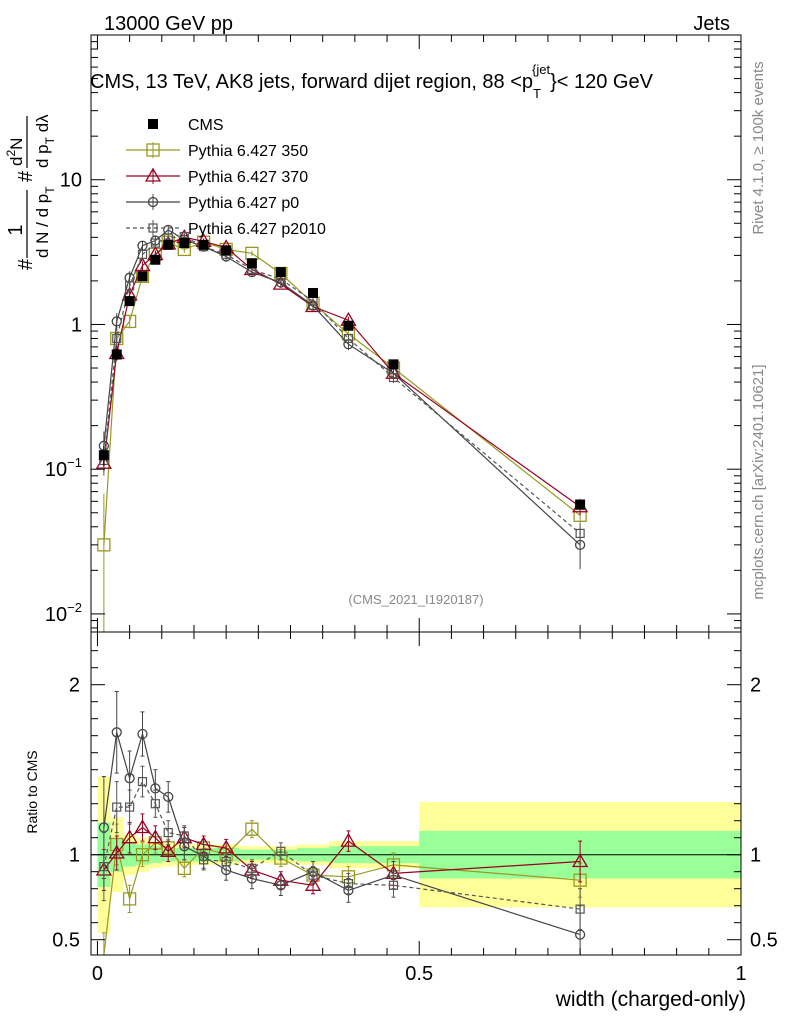  I want to click on series-point-p370, so click(142, 264).